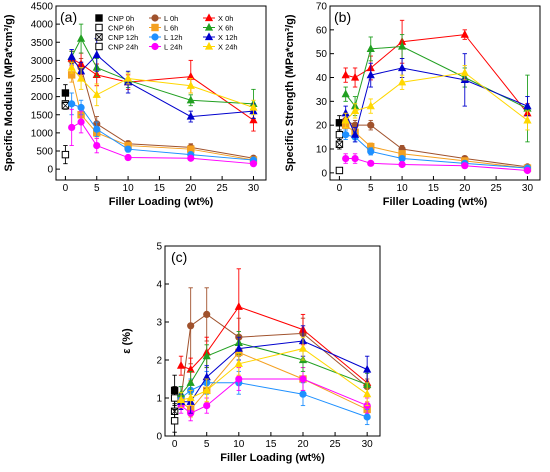  What do you see at coordinates (42, 7) in the screenshot?
I see `y-tick-label: 4500` at bounding box center [42, 7].